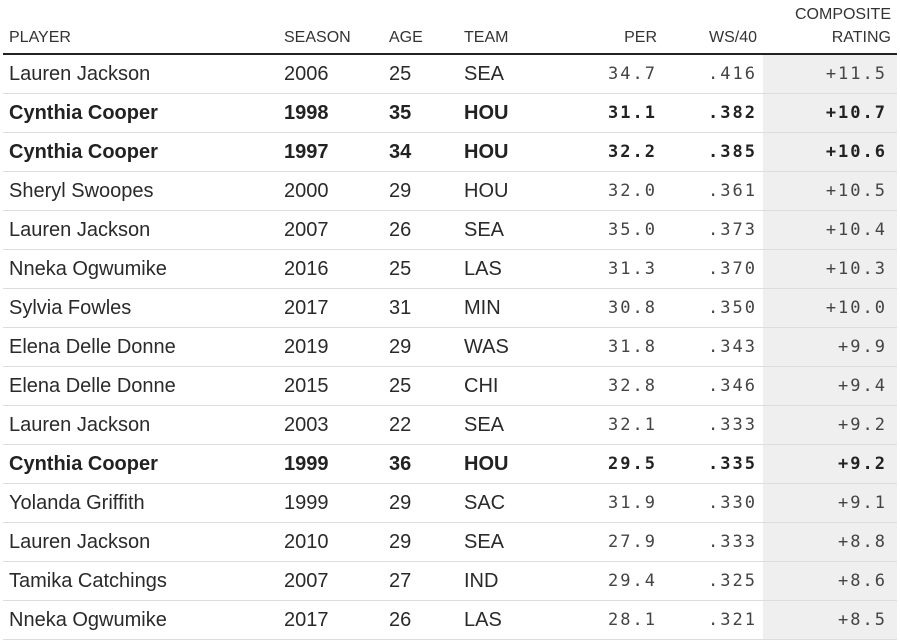  Describe the element at coordinates (613, 581) in the screenshot. I see `cell-per: 29.4` at that location.